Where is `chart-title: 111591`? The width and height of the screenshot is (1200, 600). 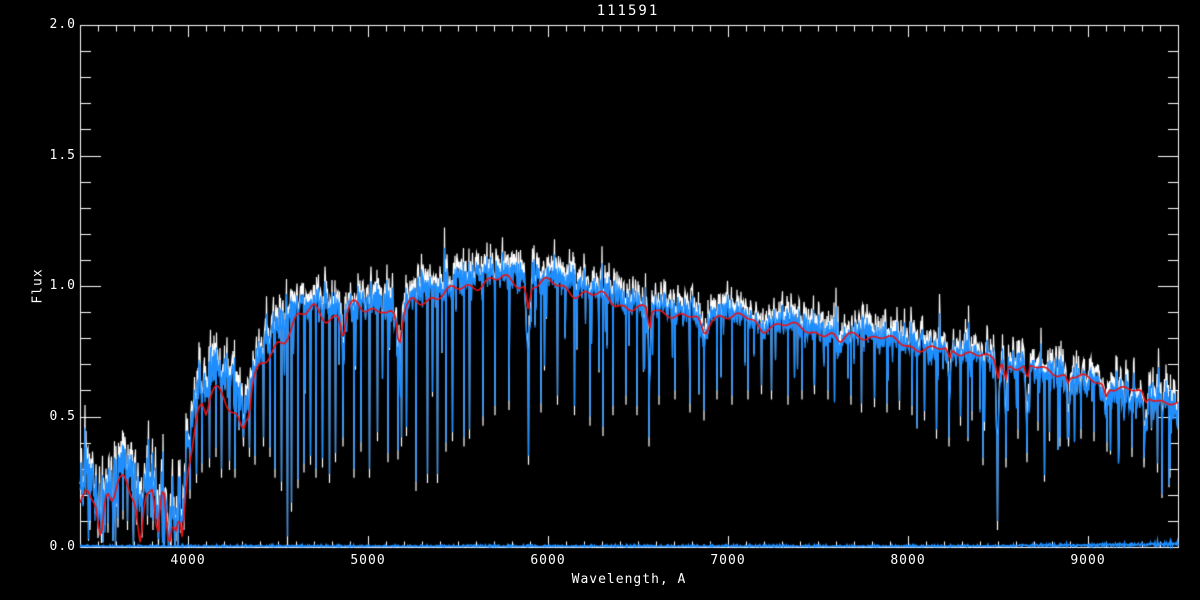 chart-title: 111591 is located at coordinates (628, 11).